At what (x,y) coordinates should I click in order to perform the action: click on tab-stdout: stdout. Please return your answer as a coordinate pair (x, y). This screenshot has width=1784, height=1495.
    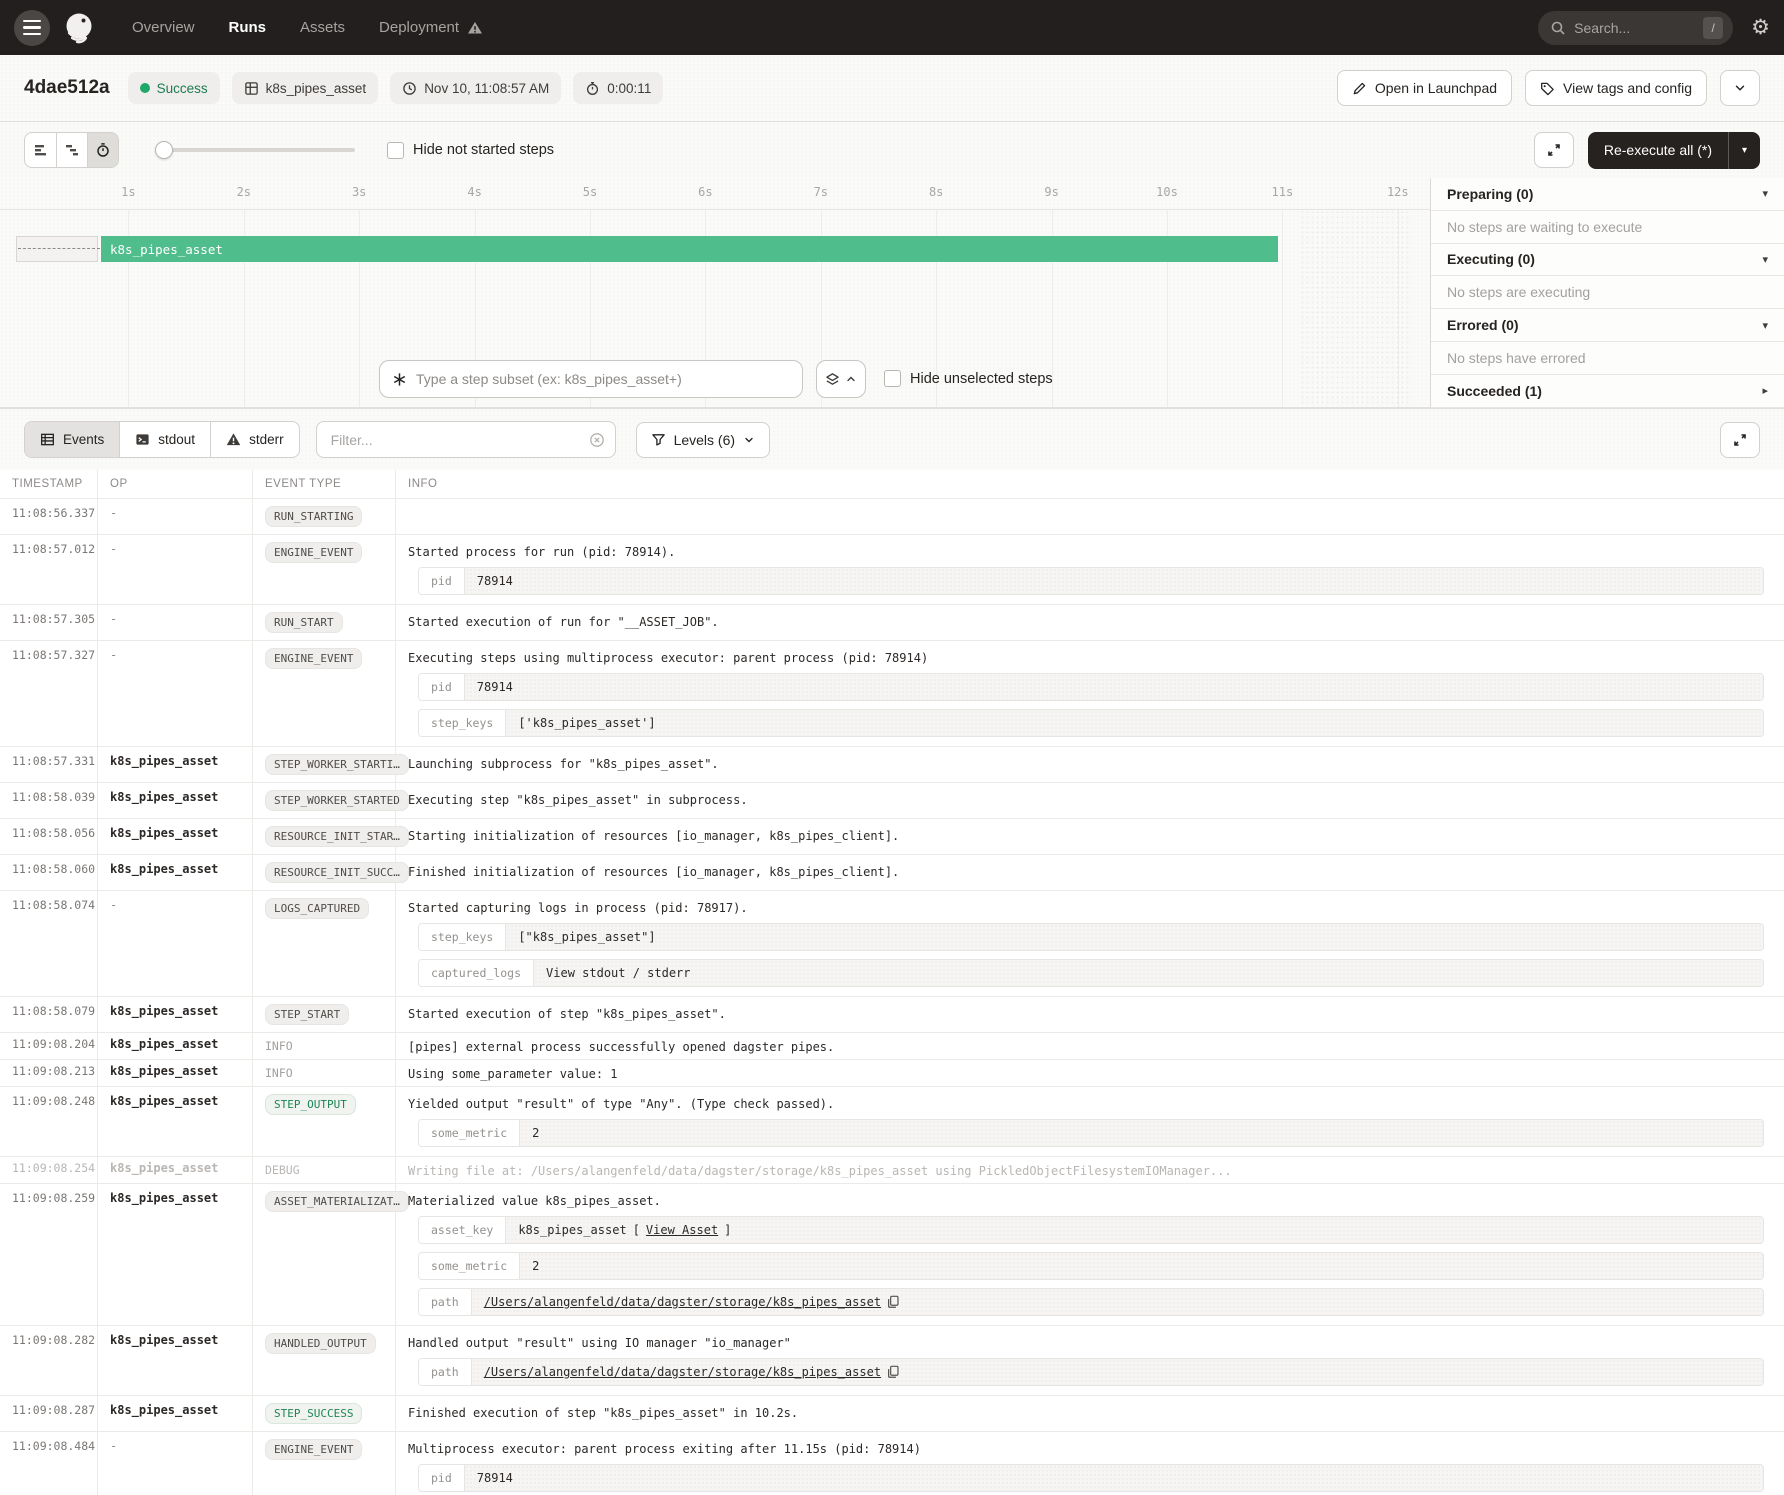
    Looking at the image, I should click on (164, 439).